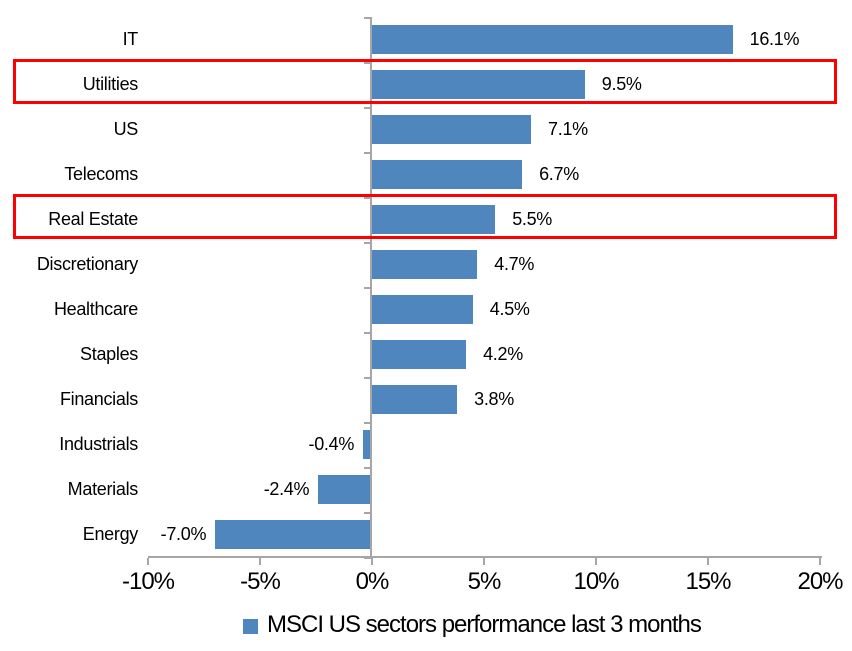 Image resolution: width=852 pixels, height=651 pixels. Describe the element at coordinates (95, 309) in the screenshot. I see `category-label: Healthcare` at that location.